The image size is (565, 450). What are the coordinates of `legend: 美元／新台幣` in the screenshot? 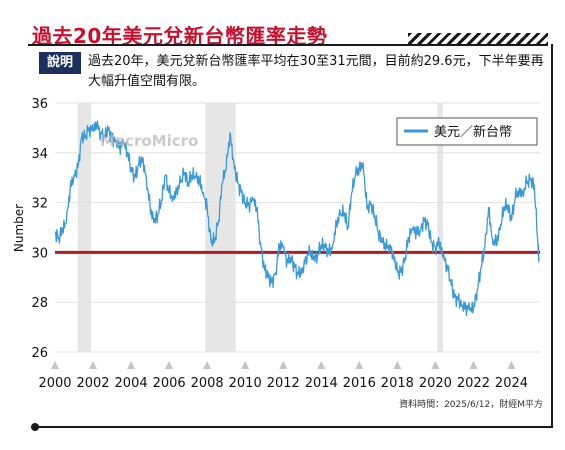 It's located at (467, 131).